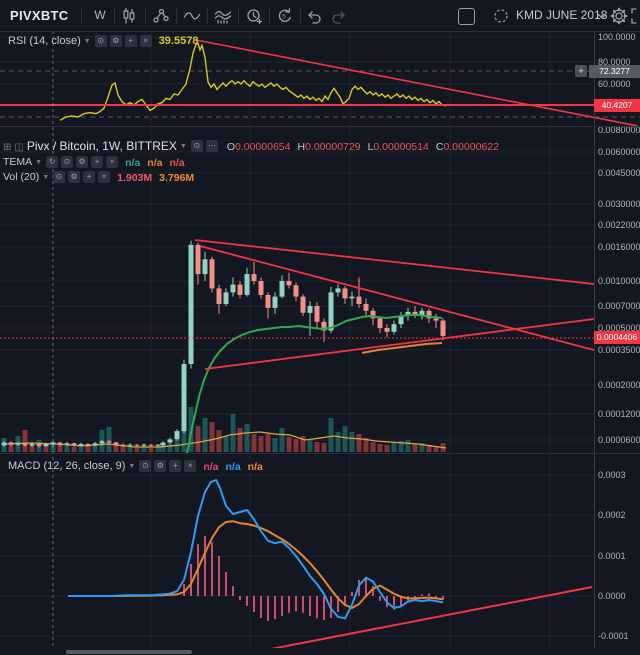  I want to click on settings-gear-icon, so click(619, 16).